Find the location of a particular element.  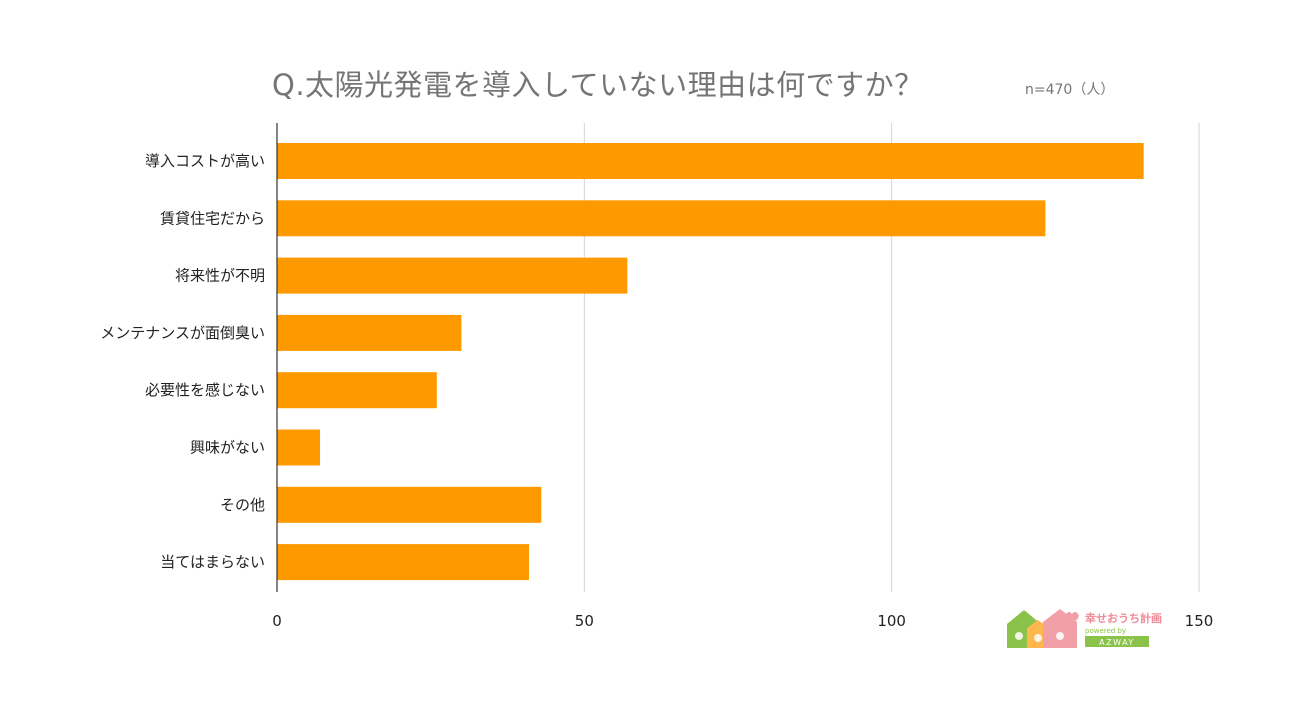

category-label: 将来性が不明 is located at coordinates (220, 276).